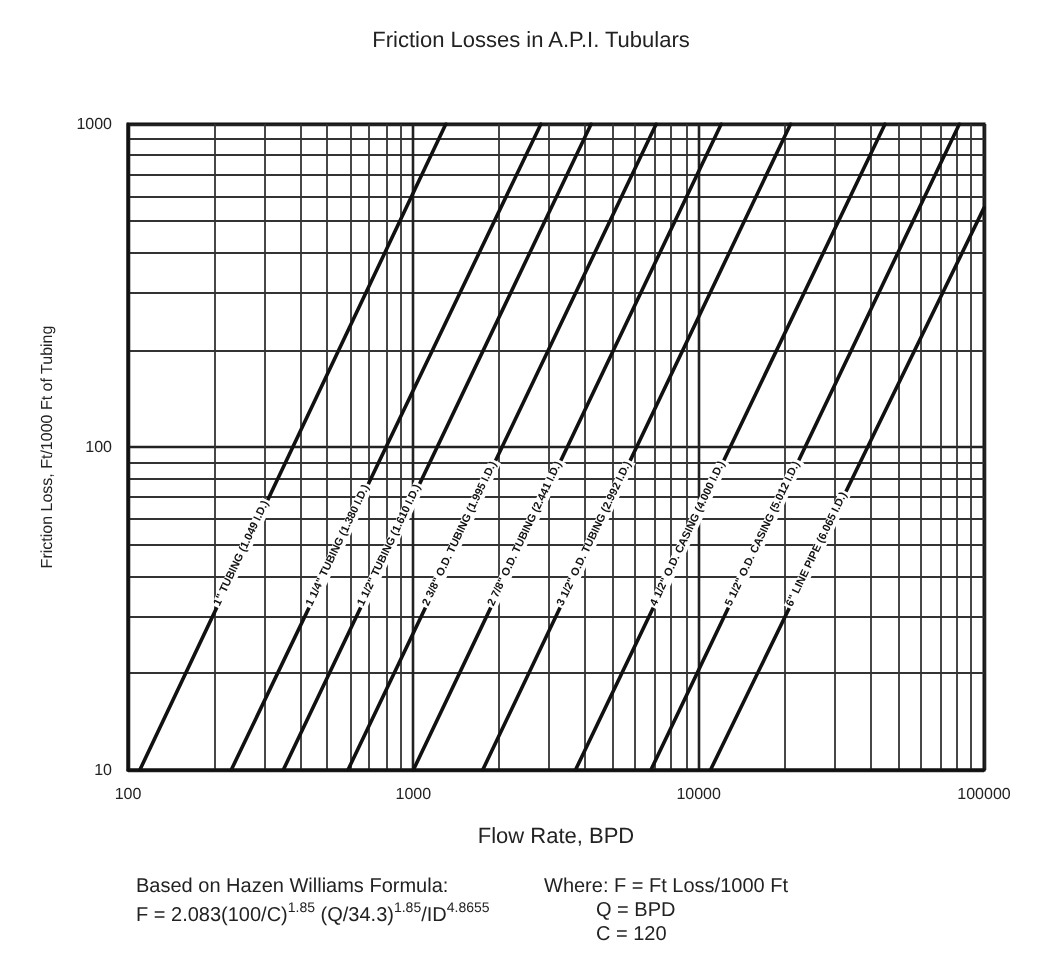  Describe the element at coordinates (699, 794) in the screenshot. I see `x-tick-label: 10000` at that location.